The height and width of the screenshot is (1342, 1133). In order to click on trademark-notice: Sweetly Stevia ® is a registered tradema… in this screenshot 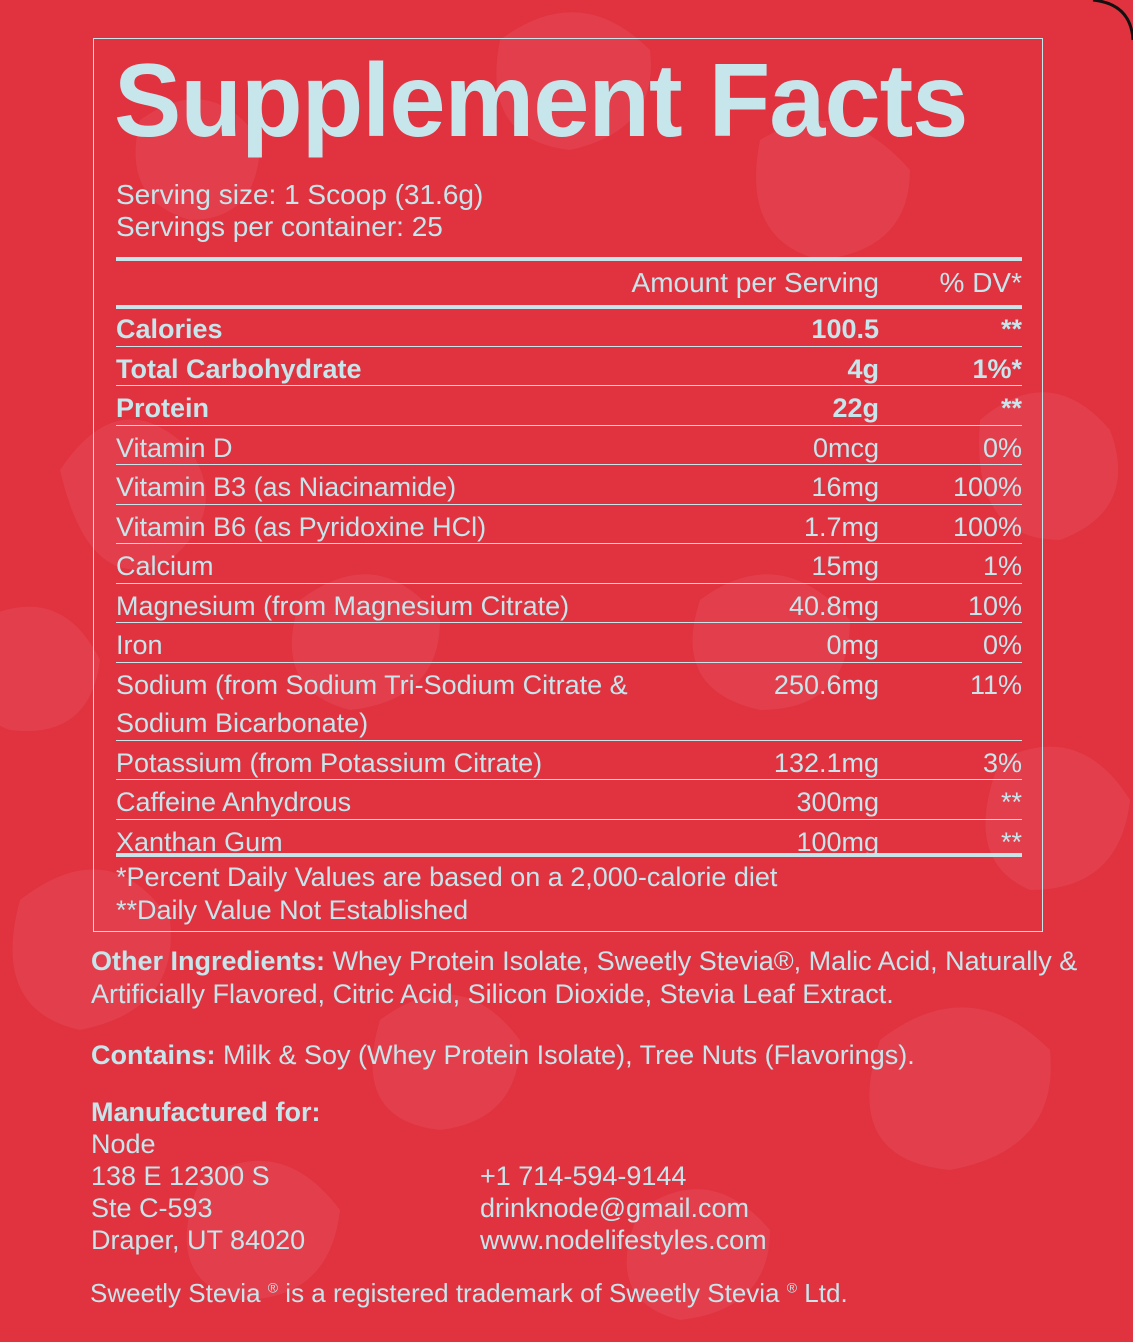, I will do `click(469, 1293)`.